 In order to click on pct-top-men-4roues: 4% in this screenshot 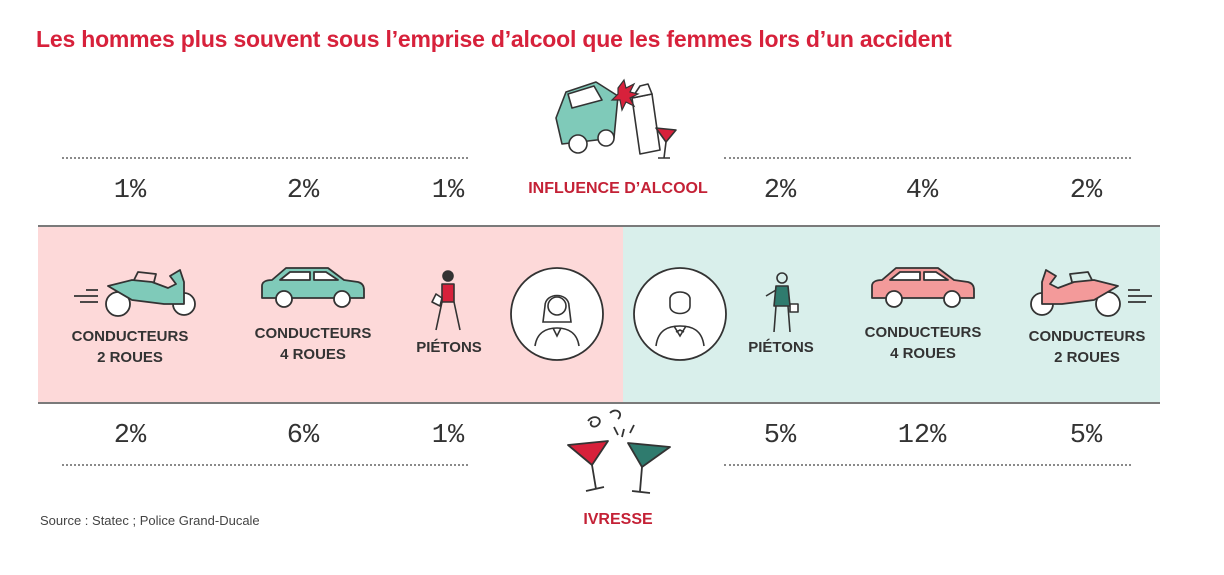, I will do `click(922, 191)`.